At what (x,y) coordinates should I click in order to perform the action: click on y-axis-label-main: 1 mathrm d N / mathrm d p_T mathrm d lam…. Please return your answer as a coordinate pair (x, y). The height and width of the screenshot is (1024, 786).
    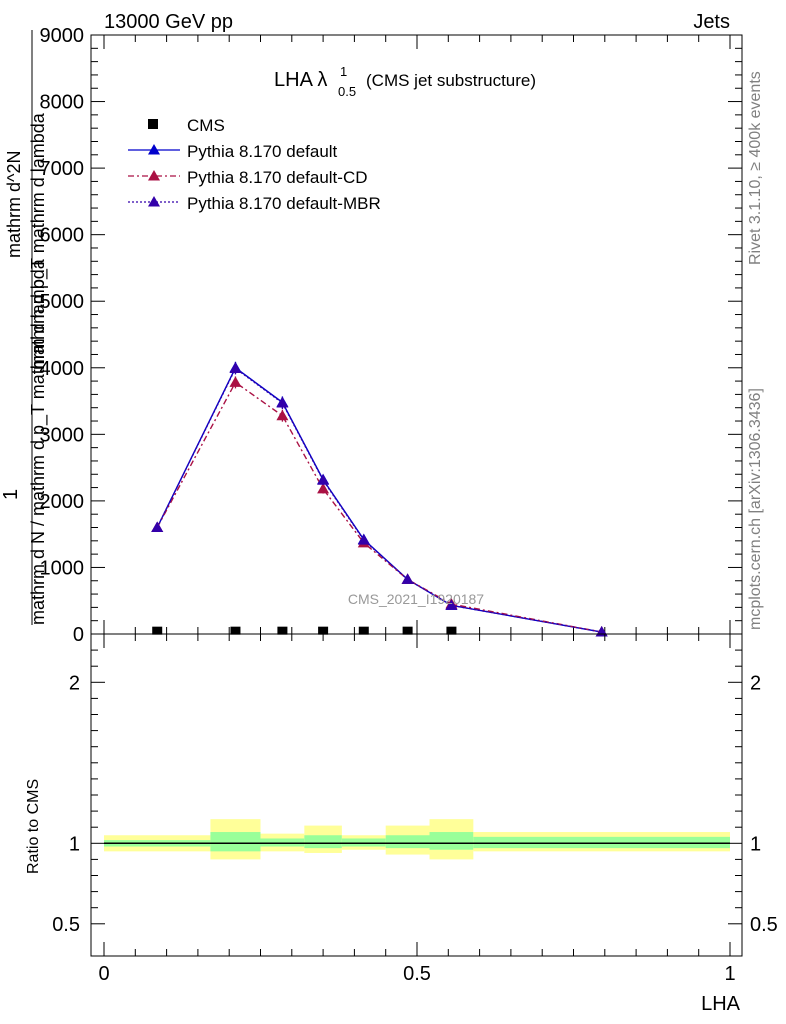
    Looking at the image, I should click on (24, 327).